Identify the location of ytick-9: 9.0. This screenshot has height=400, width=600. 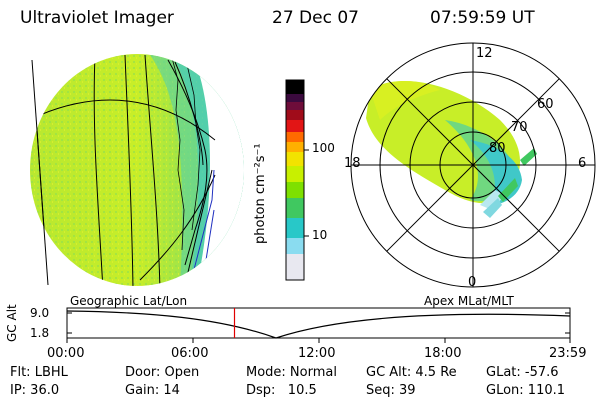
(40, 313).